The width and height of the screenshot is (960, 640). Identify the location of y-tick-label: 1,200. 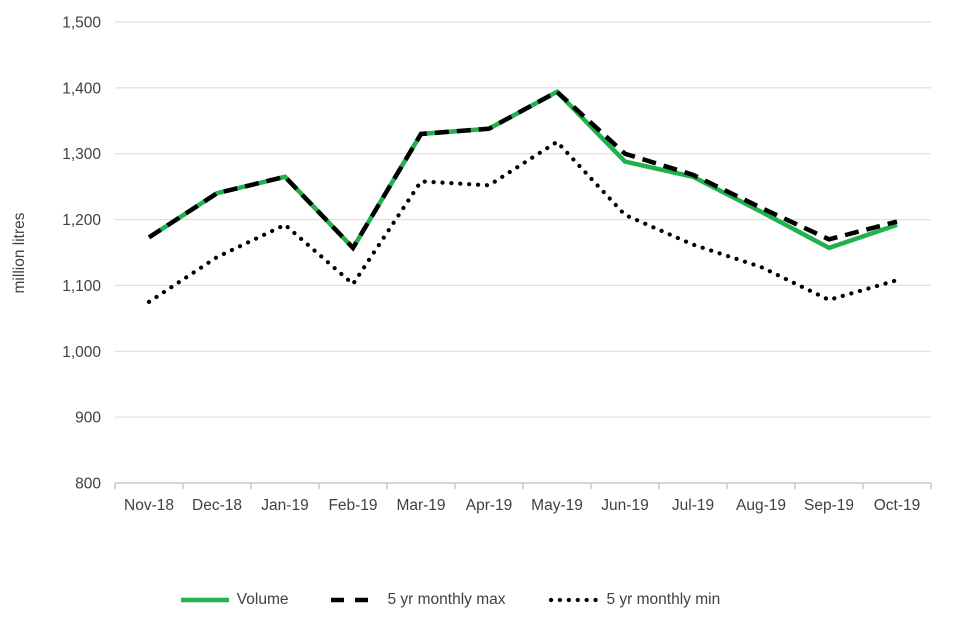
(81, 220).